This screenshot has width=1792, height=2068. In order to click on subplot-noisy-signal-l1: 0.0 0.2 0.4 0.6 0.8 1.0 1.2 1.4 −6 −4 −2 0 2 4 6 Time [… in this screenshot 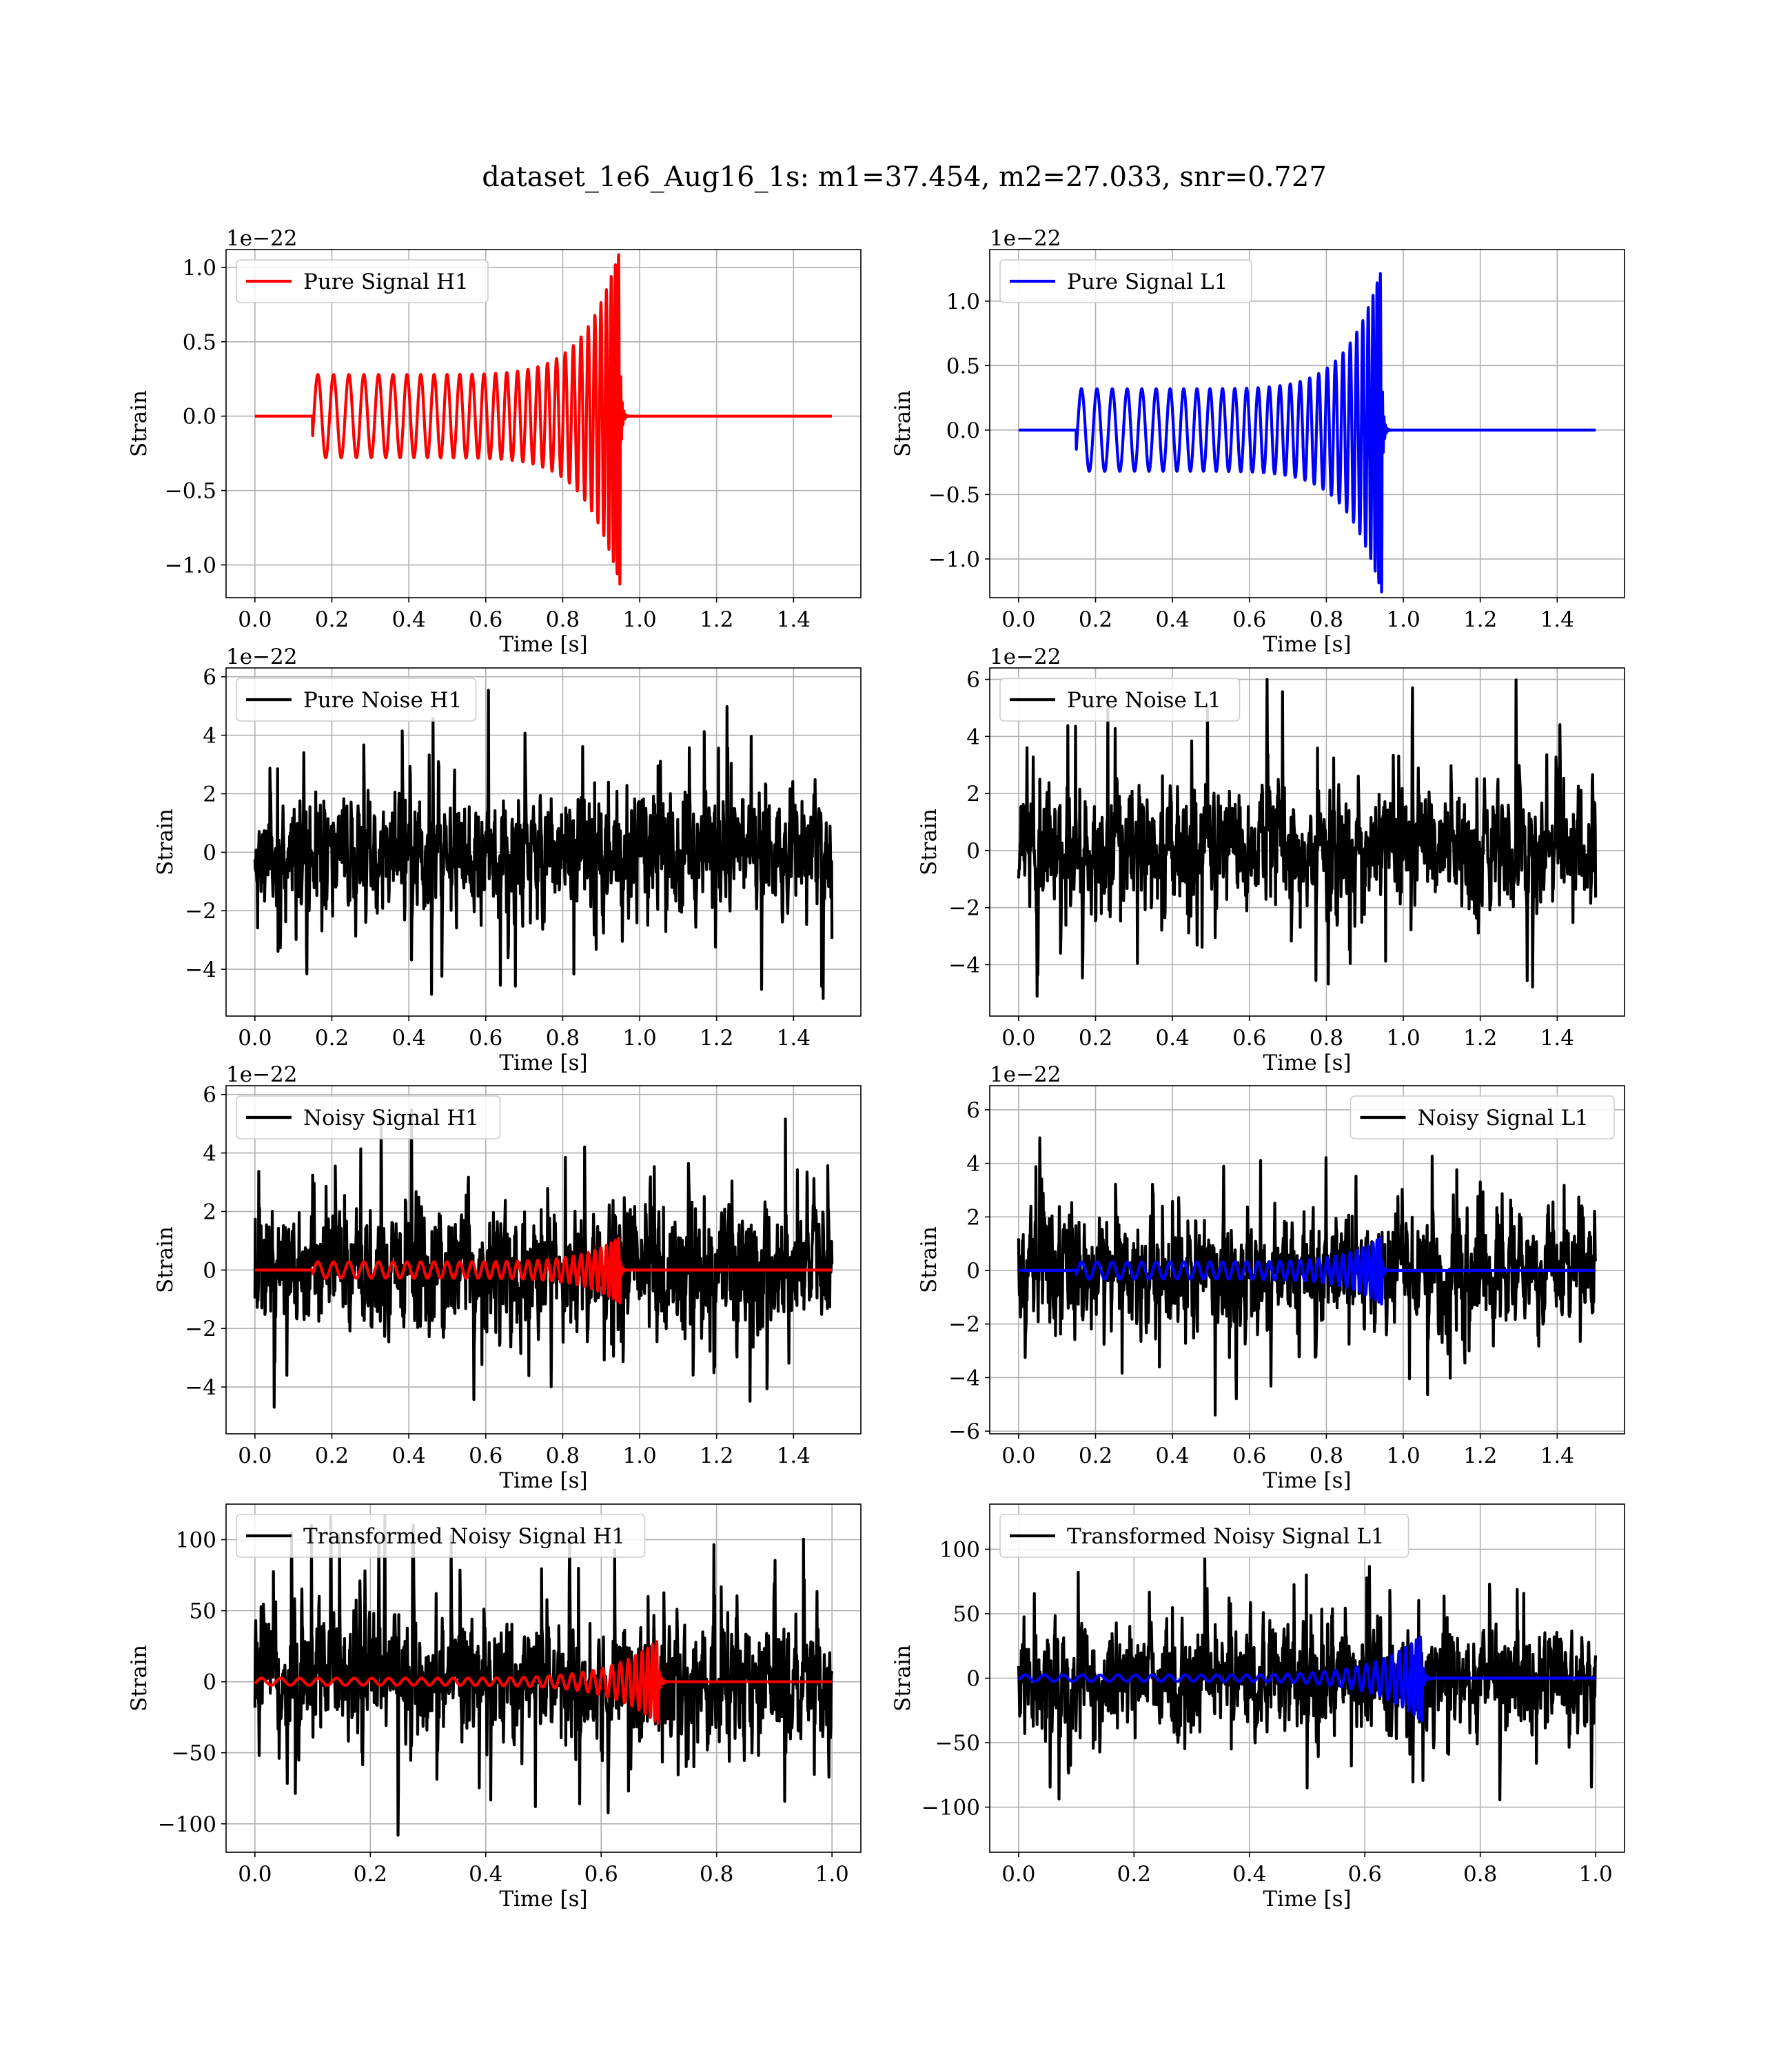, I will do `click(1271, 1277)`.